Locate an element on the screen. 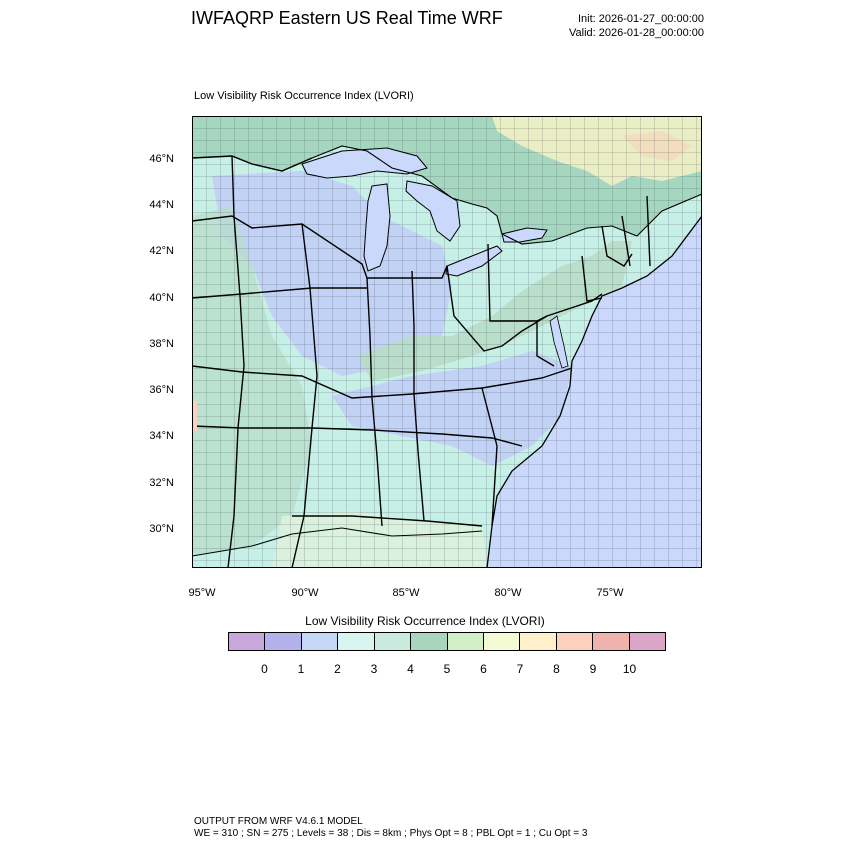  gulf-coast is located at coordinates (337, 542).